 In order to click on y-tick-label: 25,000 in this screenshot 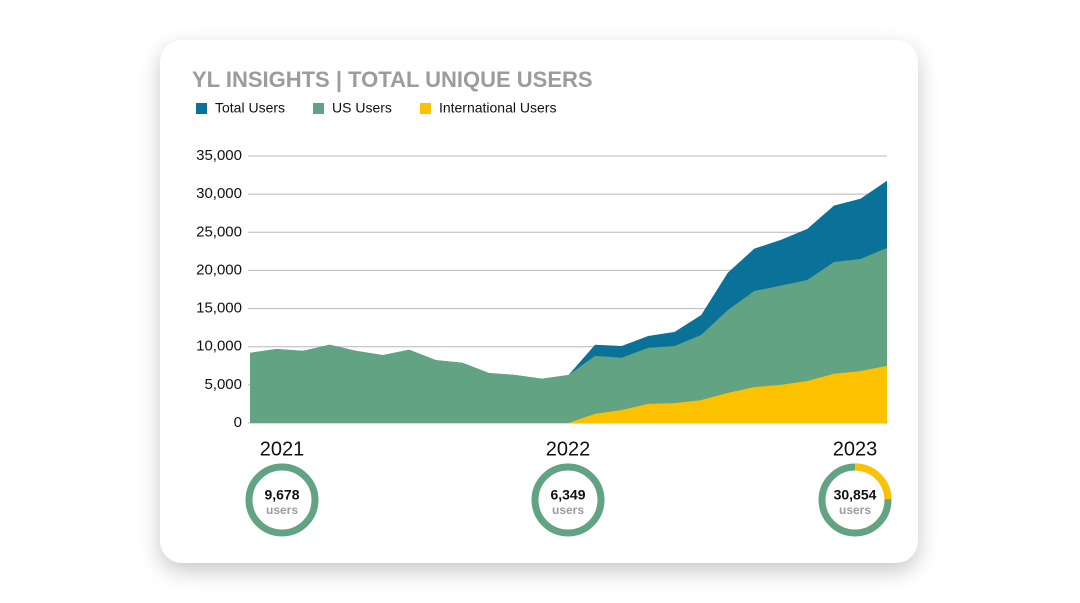, I will do `click(219, 231)`.